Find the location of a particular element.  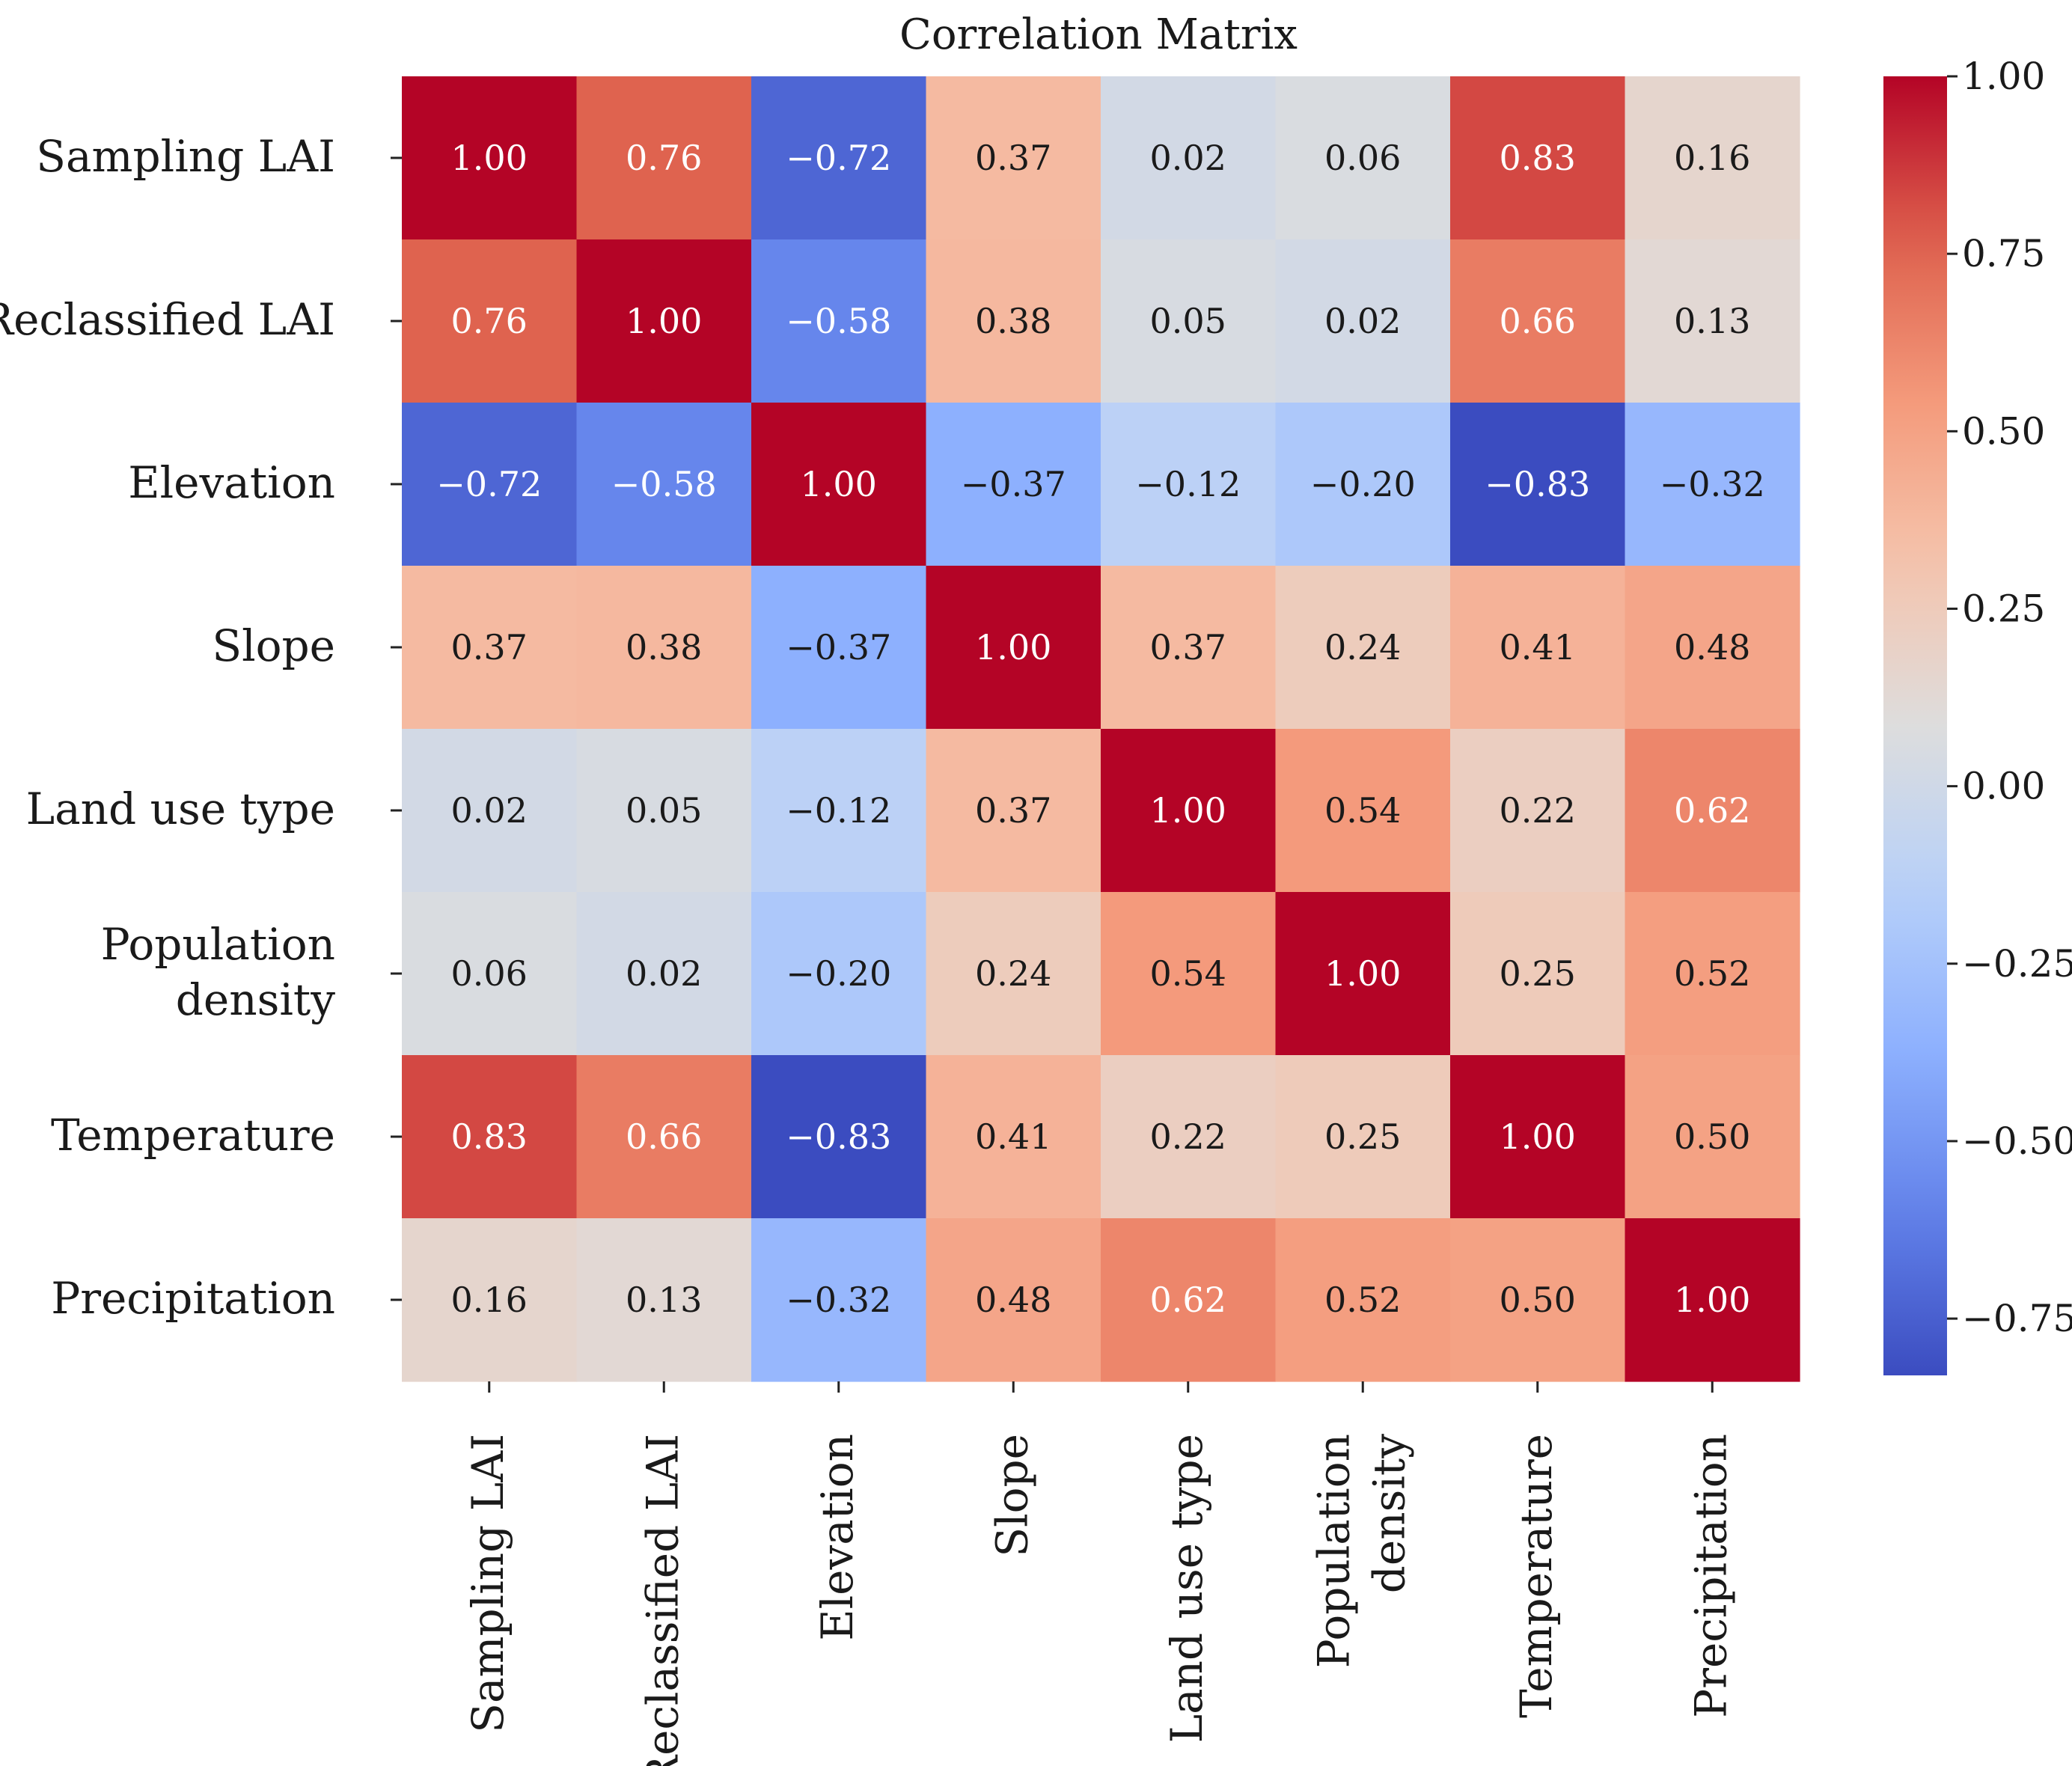

cell-value-label: 0.48 is located at coordinates (1712, 647).